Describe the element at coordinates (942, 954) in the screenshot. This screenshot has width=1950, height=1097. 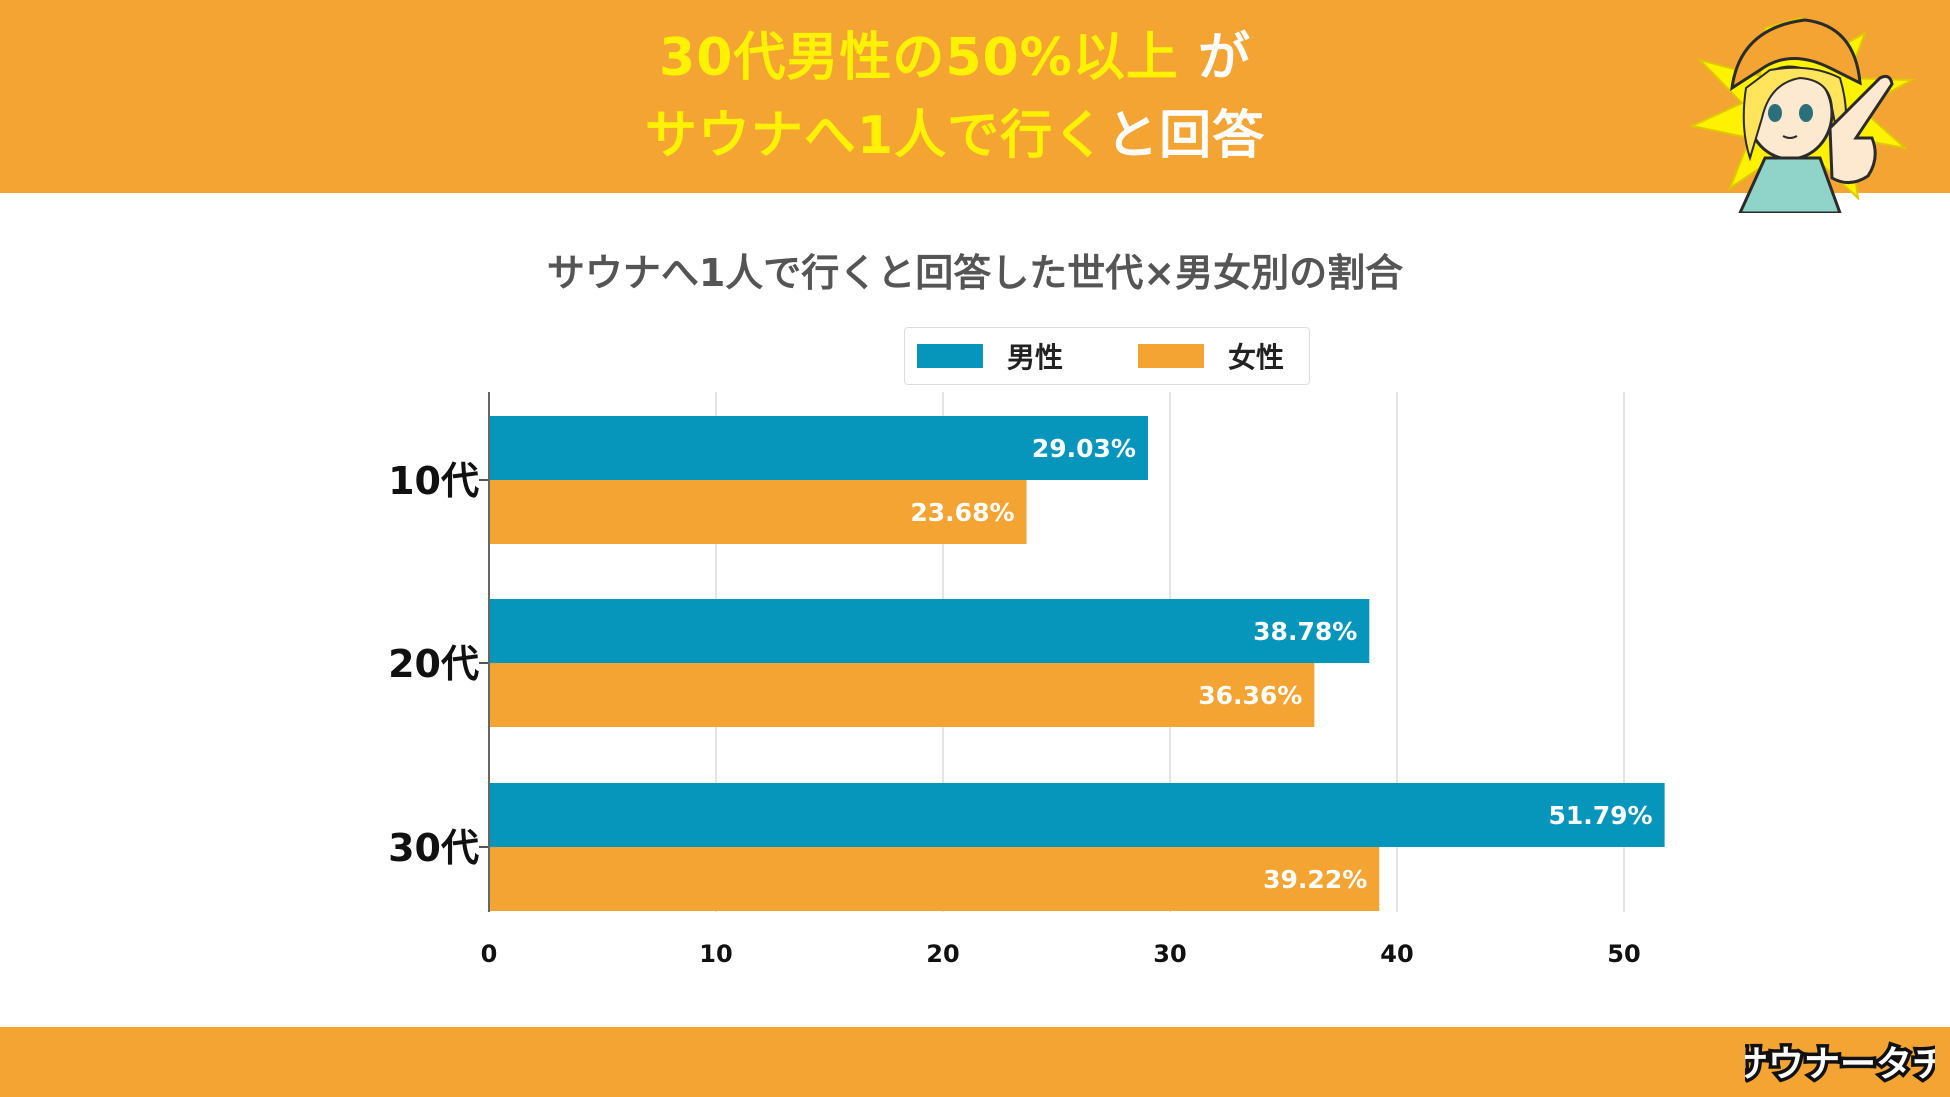
I see `x-tick-label: 20` at that location.